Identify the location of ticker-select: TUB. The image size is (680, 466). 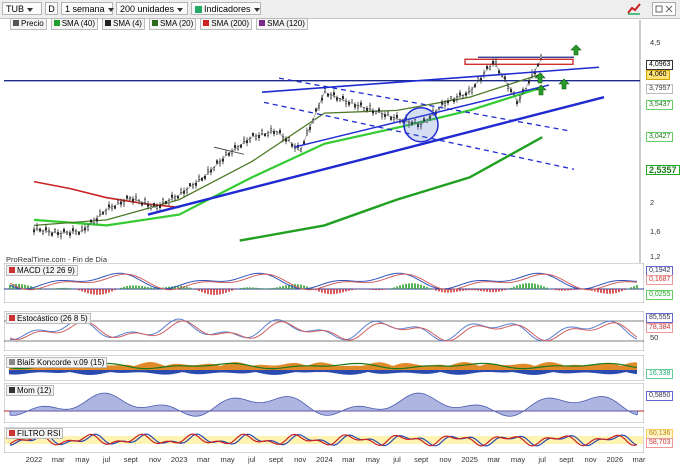
(22, 8).